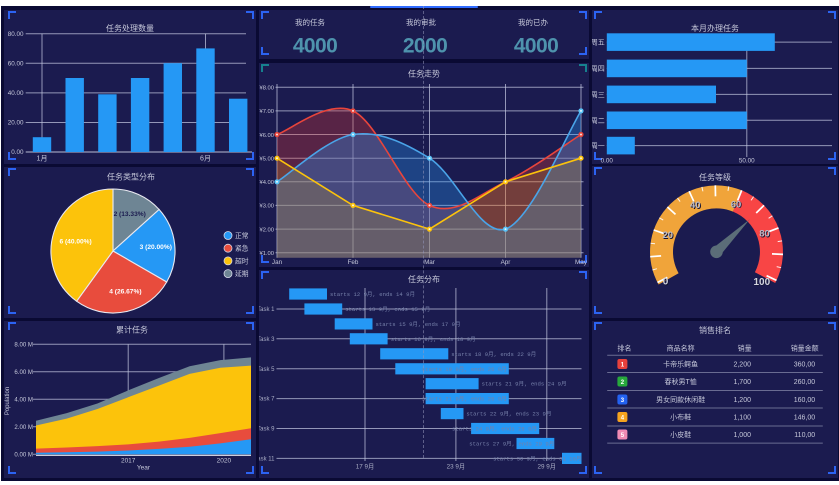 The width and height of the screenshot is (839, 485). I want to click on svg-text: 紧急, so click(242, 248).